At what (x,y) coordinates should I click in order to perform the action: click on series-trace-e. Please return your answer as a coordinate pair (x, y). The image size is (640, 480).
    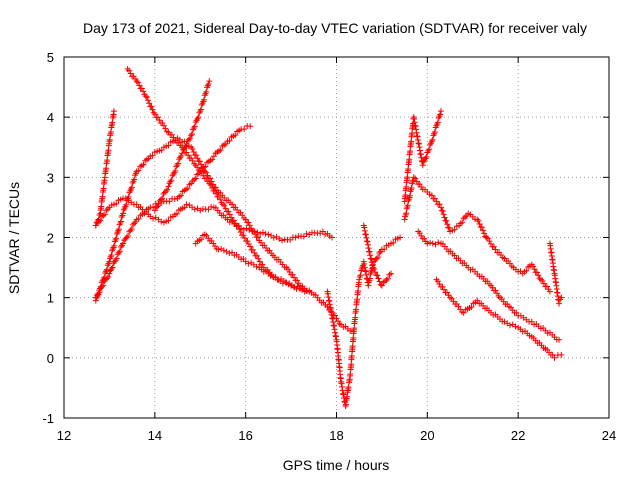
    Looking at the image, I should click on (216, 180).